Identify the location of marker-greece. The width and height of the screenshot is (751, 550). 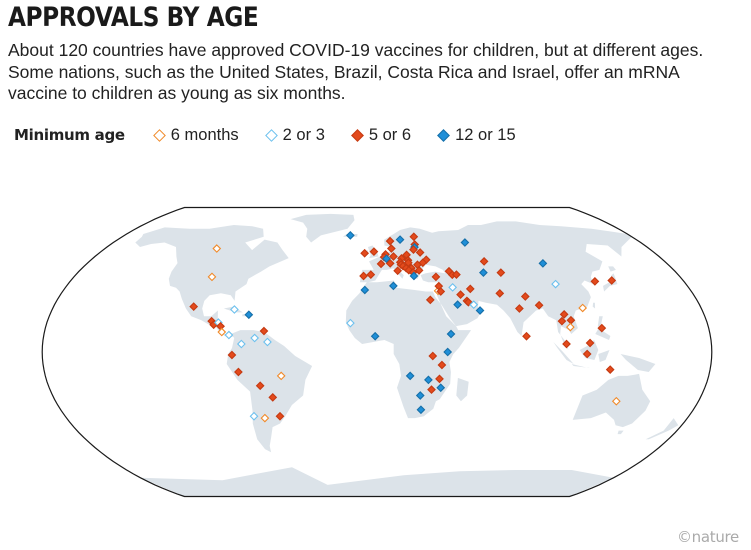
(414, 276).